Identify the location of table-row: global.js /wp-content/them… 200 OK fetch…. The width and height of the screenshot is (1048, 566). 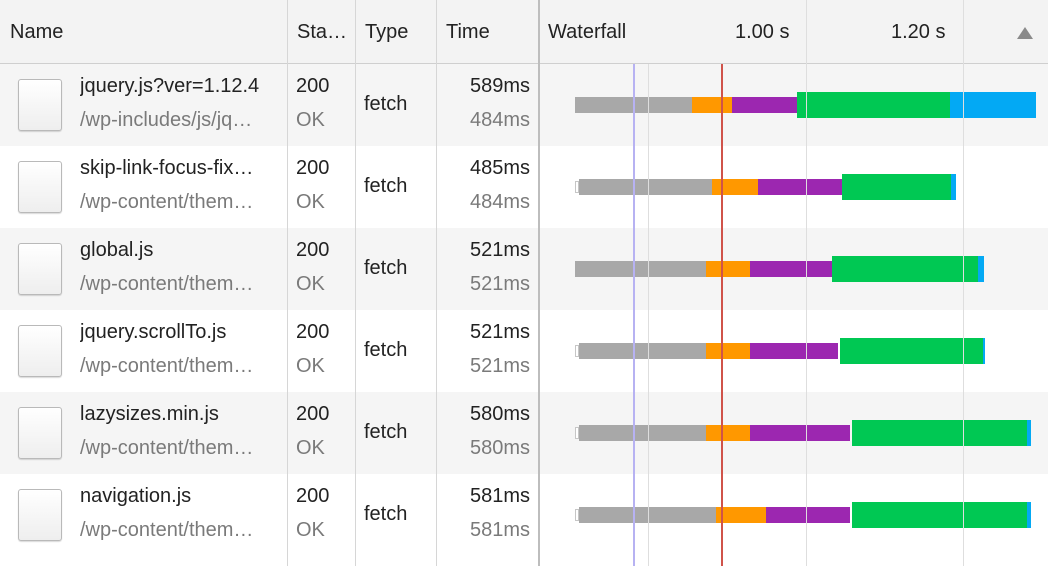
(524, 269).